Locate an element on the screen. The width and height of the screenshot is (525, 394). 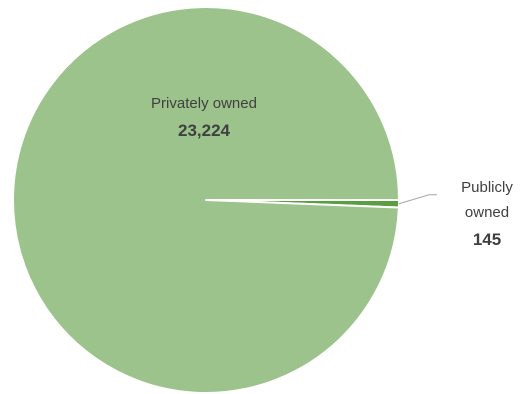
slice-label-publicly-owned-line2: owned is located at coordinates (487, 212).